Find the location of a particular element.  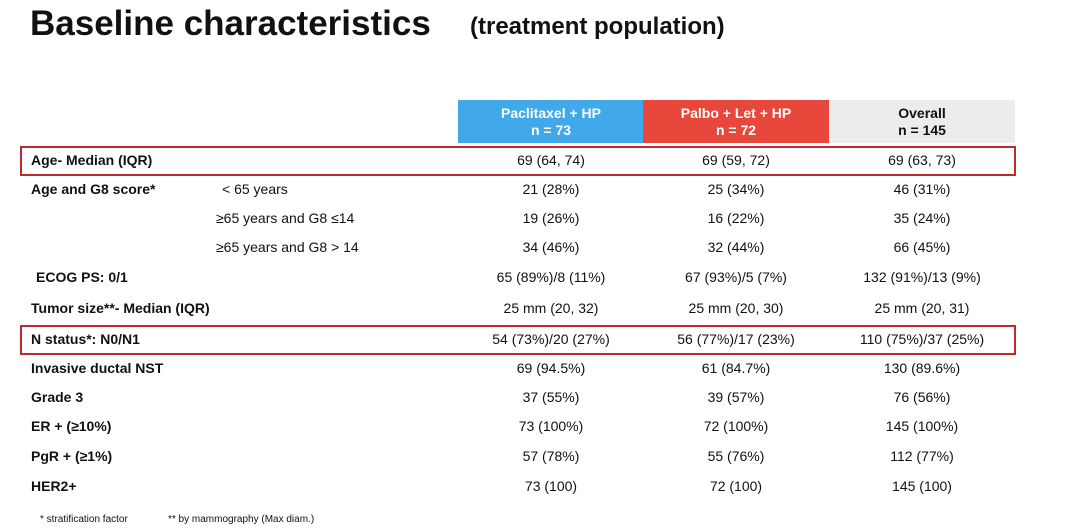

footnote: ** by mammography (Max diam.) is located at coordinates (241, 519).